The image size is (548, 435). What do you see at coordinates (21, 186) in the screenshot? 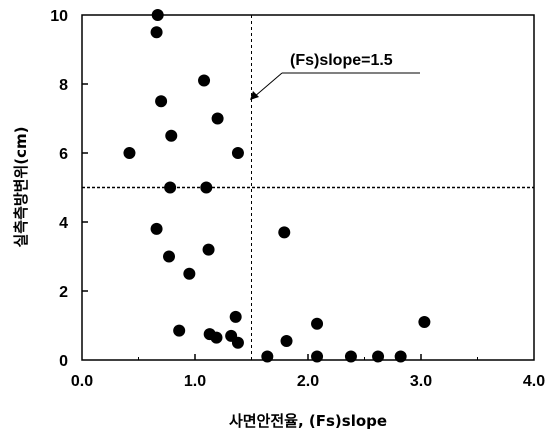
I see `y-axis-title: 실측측방변위(cm)` at bounding box center [21, 186].